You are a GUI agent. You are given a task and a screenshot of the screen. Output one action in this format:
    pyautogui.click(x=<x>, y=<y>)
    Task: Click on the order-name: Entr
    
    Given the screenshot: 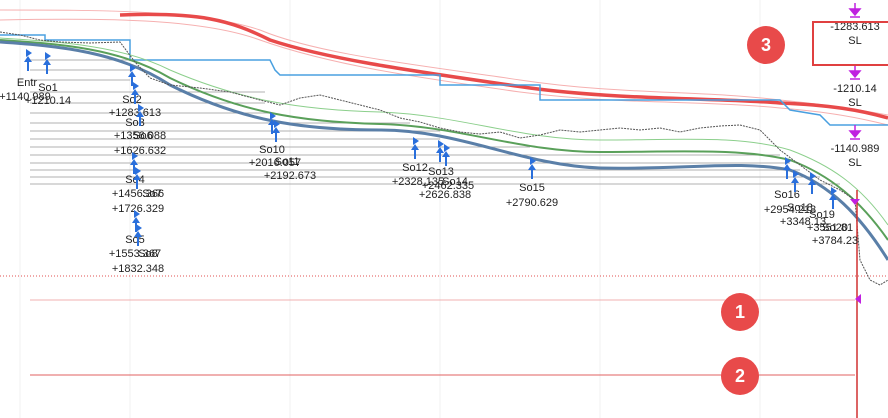 What is the action you would take?
    pyautogui.click(x=27, y=83)
    